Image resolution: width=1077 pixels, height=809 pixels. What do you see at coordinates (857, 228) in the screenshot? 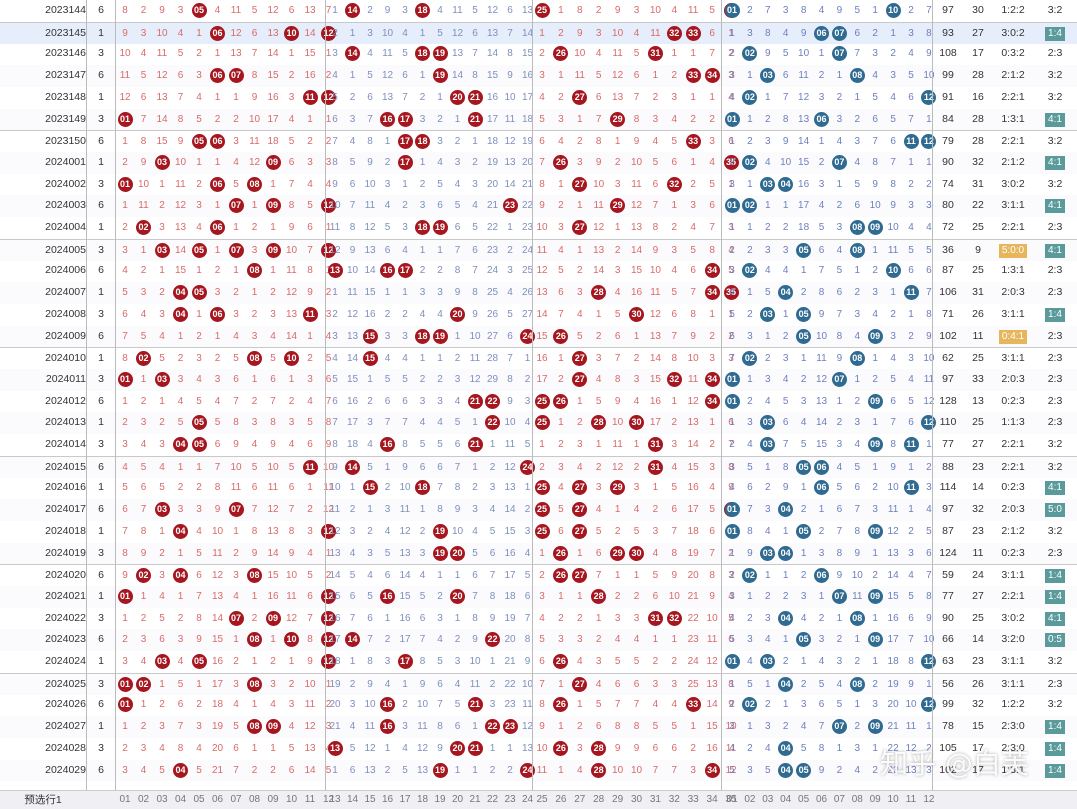
I see `back-hit-cell: 08` at bounding box center [857, 228].